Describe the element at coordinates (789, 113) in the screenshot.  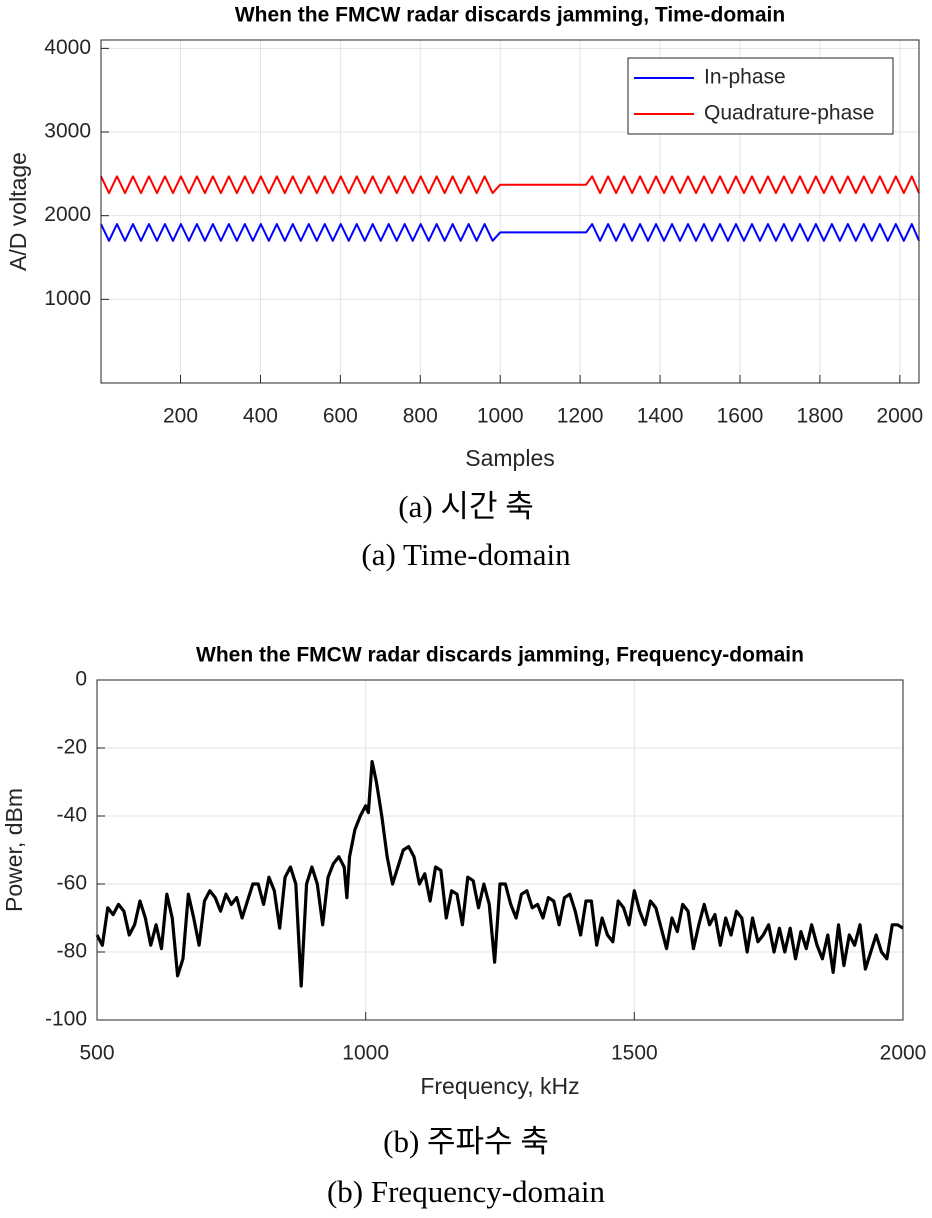
I see `legend-label: Quadrature-phase` at that location.